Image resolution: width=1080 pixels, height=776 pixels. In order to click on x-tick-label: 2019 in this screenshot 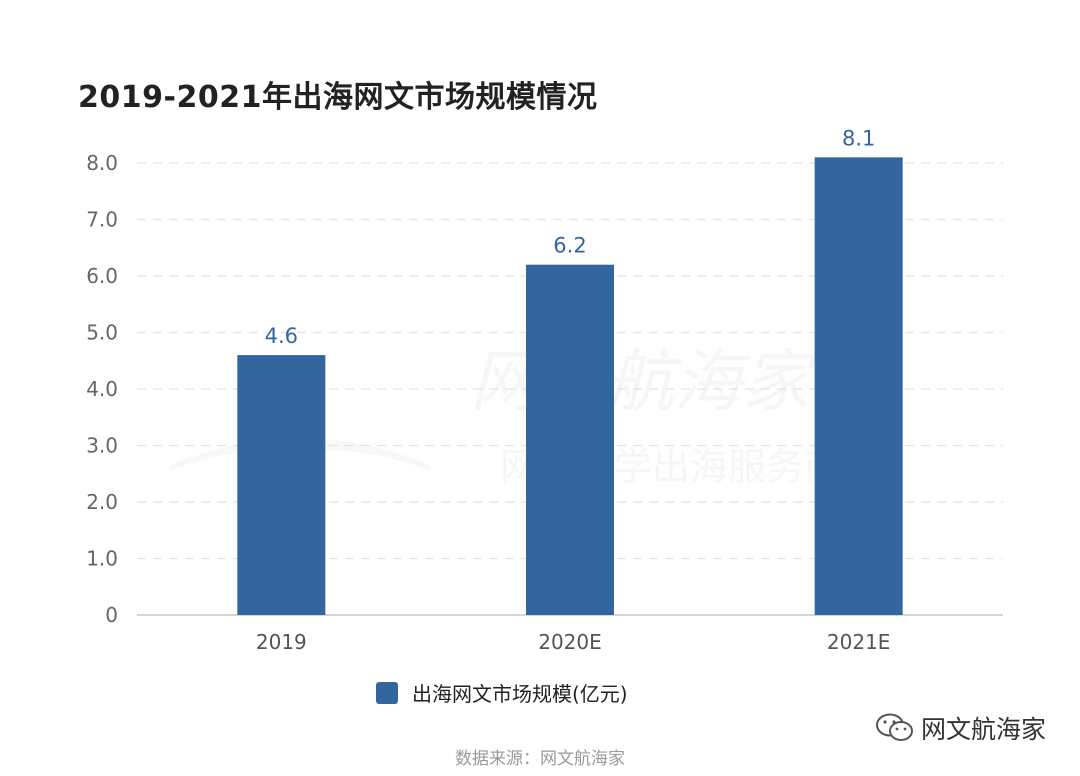, I will do `click(281, 642)`.